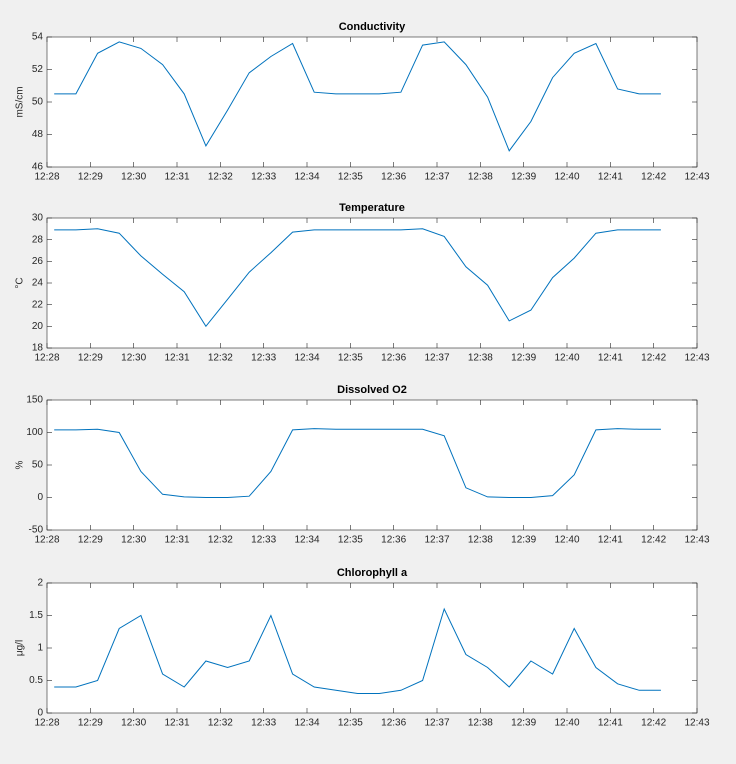 Image resolution: width=736 pixels, height=764 pixels. I want to click on y-tick-label: 52, so click(38, 69).